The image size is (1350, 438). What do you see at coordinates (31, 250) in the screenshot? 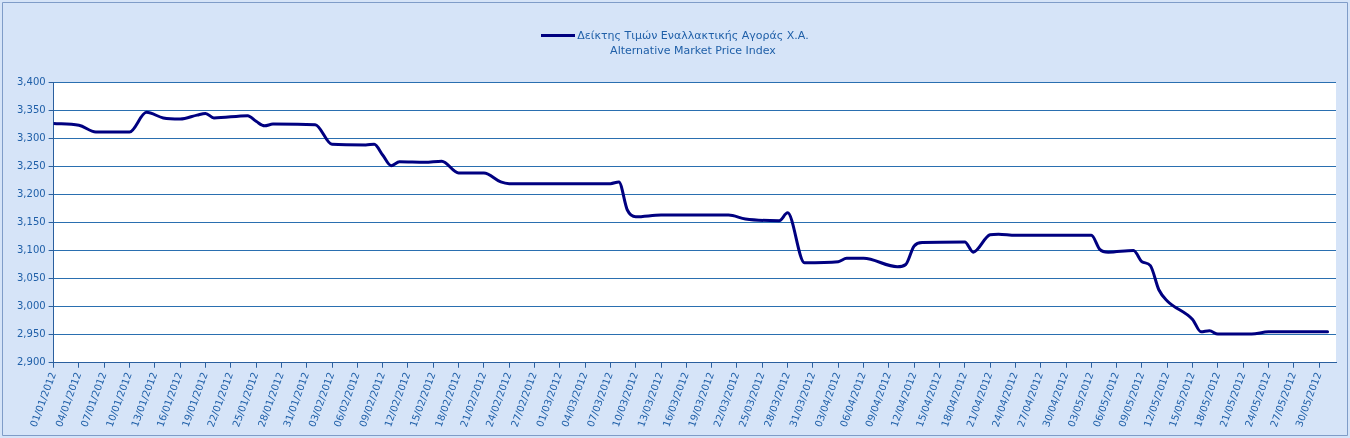
I see `y-tick-label: 3,100` at bounding box center [31, 250].